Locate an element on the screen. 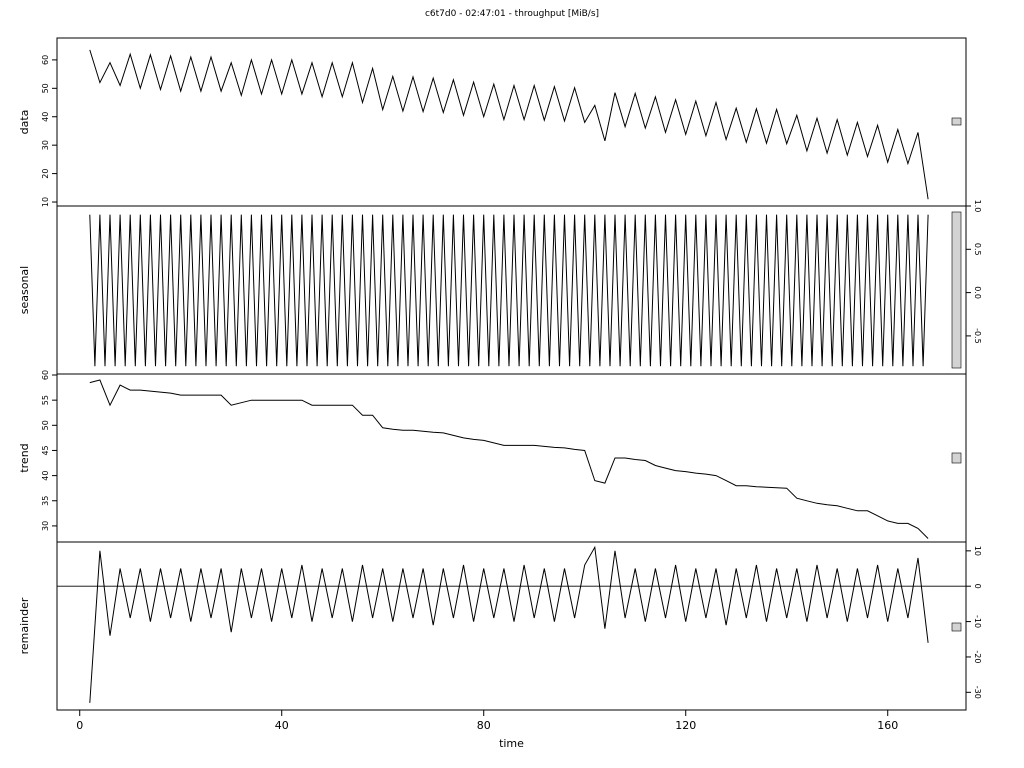 The width and height of the screenshot is (1024, 768). y-tick-label: 20 is located at coordinates (45, 174).